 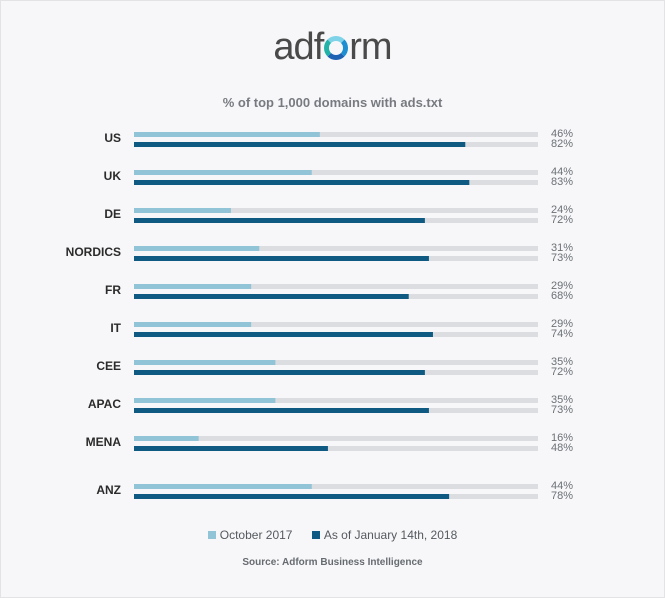 I want to click on legend-label-oct: October 2017, so click(x=256, y=535).